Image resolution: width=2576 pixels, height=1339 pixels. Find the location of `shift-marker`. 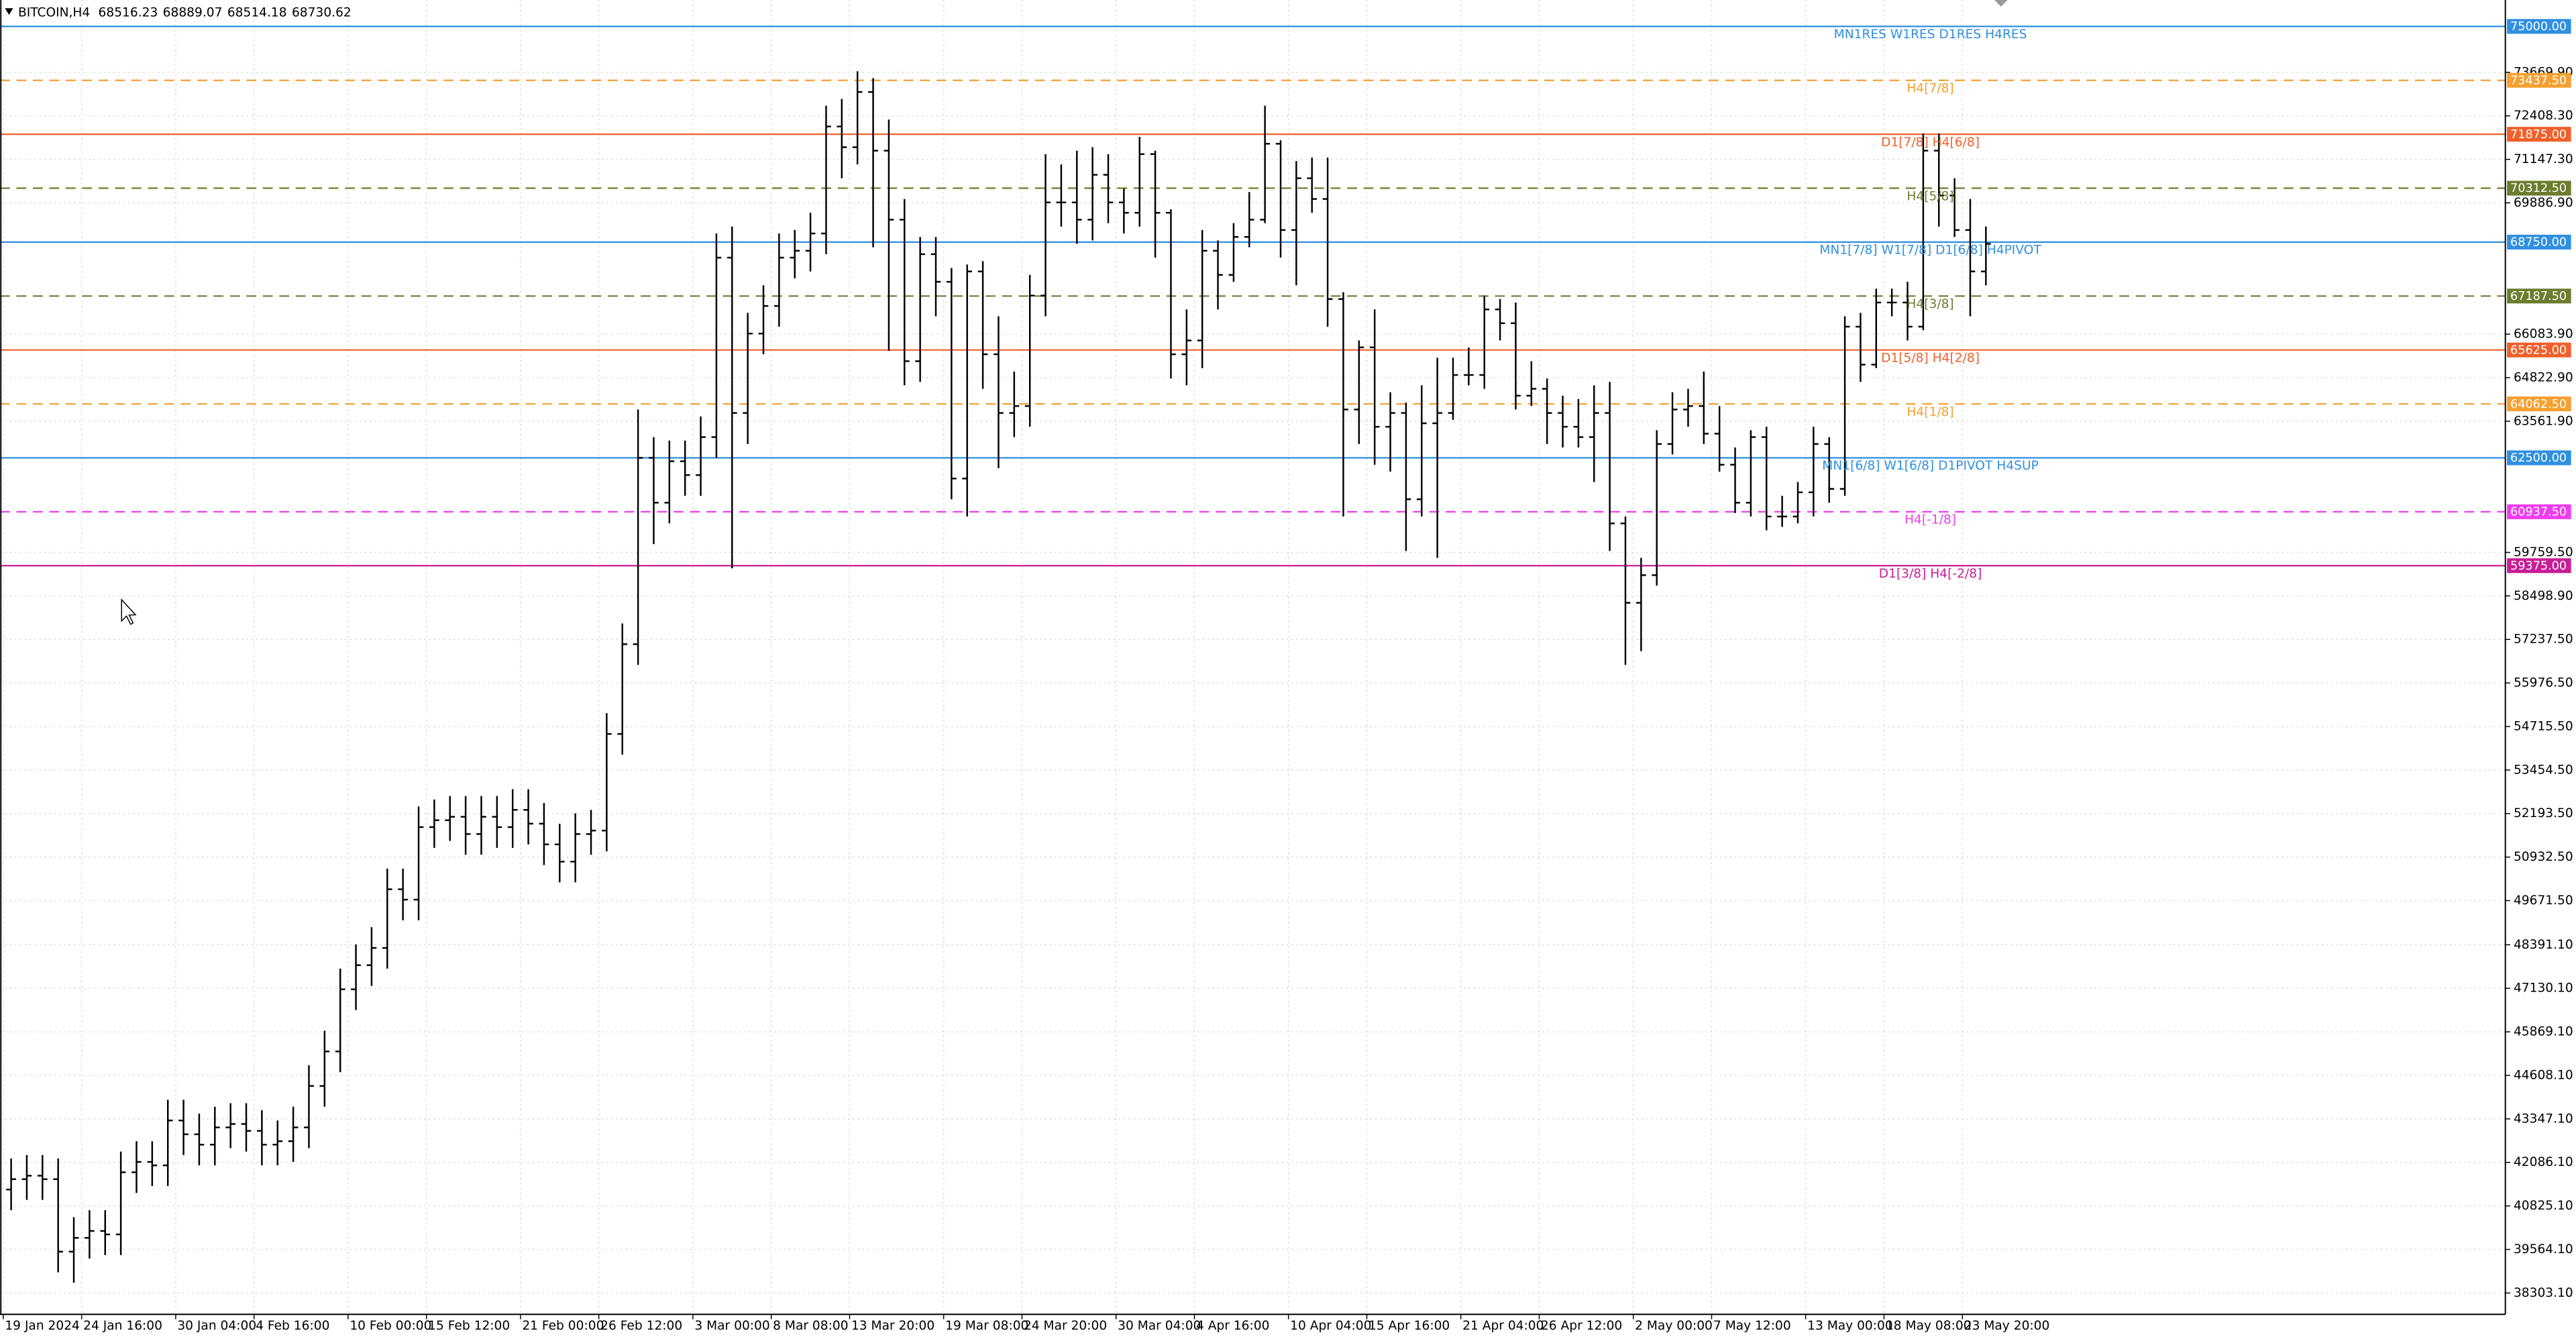

shift-marker is located at coordinates (2001, 3).